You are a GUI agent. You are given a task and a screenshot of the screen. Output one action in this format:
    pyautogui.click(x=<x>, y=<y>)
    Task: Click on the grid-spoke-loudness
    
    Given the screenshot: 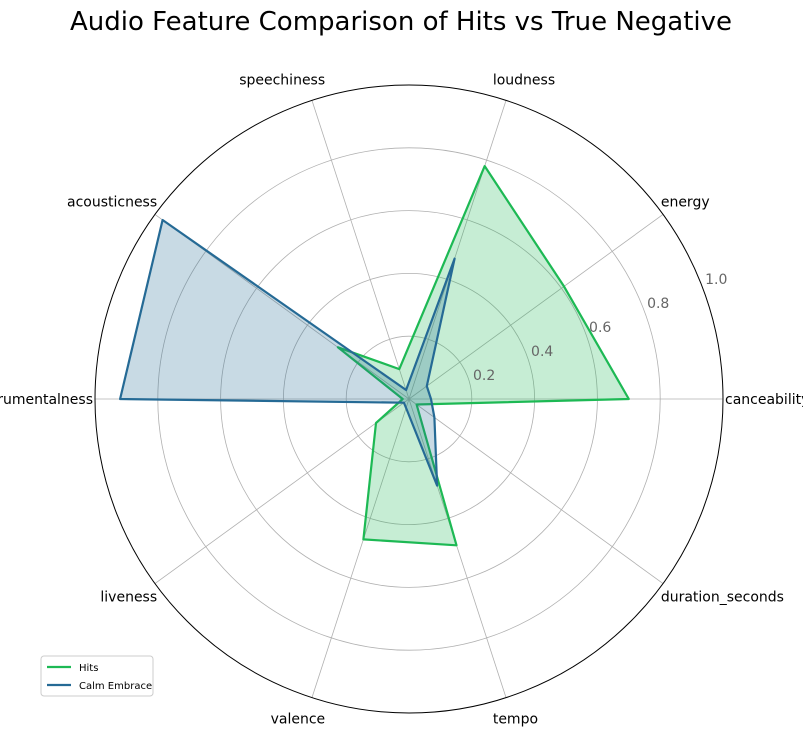 What is the action you would take?
    pyautogui.click(x=457, y=250)
    